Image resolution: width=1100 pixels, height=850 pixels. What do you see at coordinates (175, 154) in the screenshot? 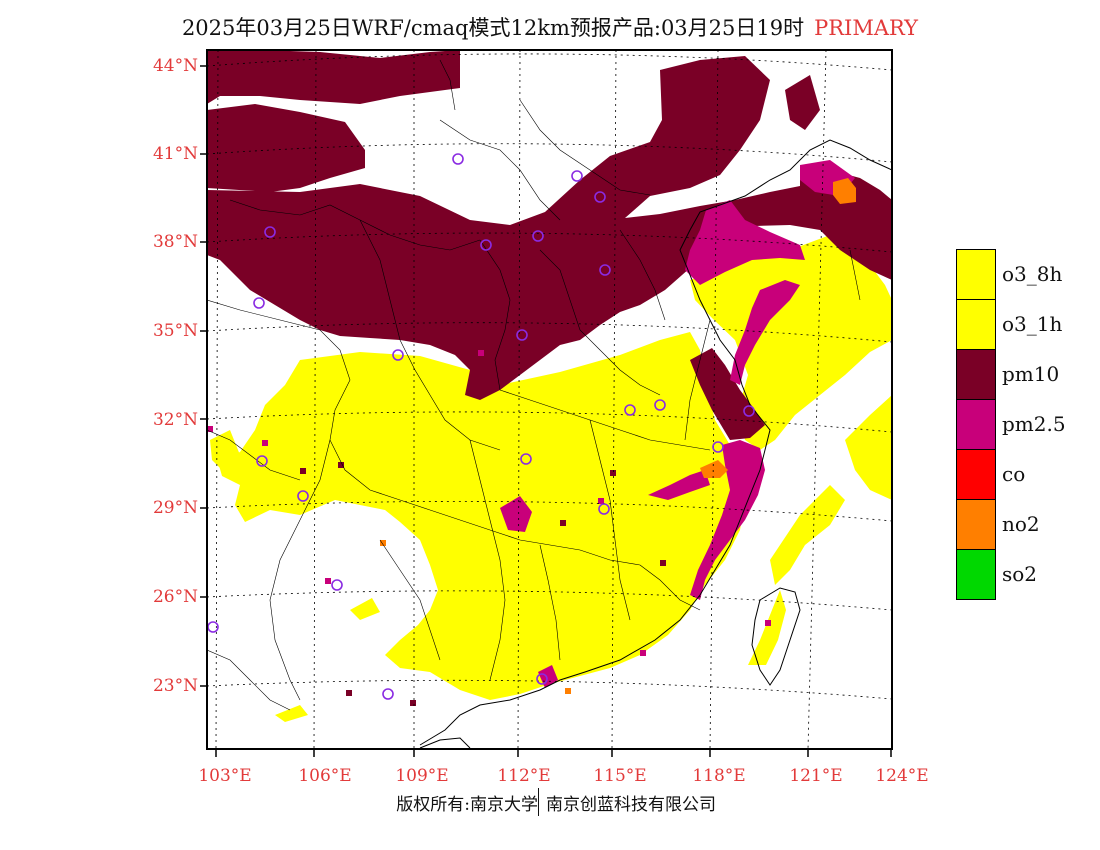
I see `lat-label-41n: 41°N` at bounding box center [175, 154].